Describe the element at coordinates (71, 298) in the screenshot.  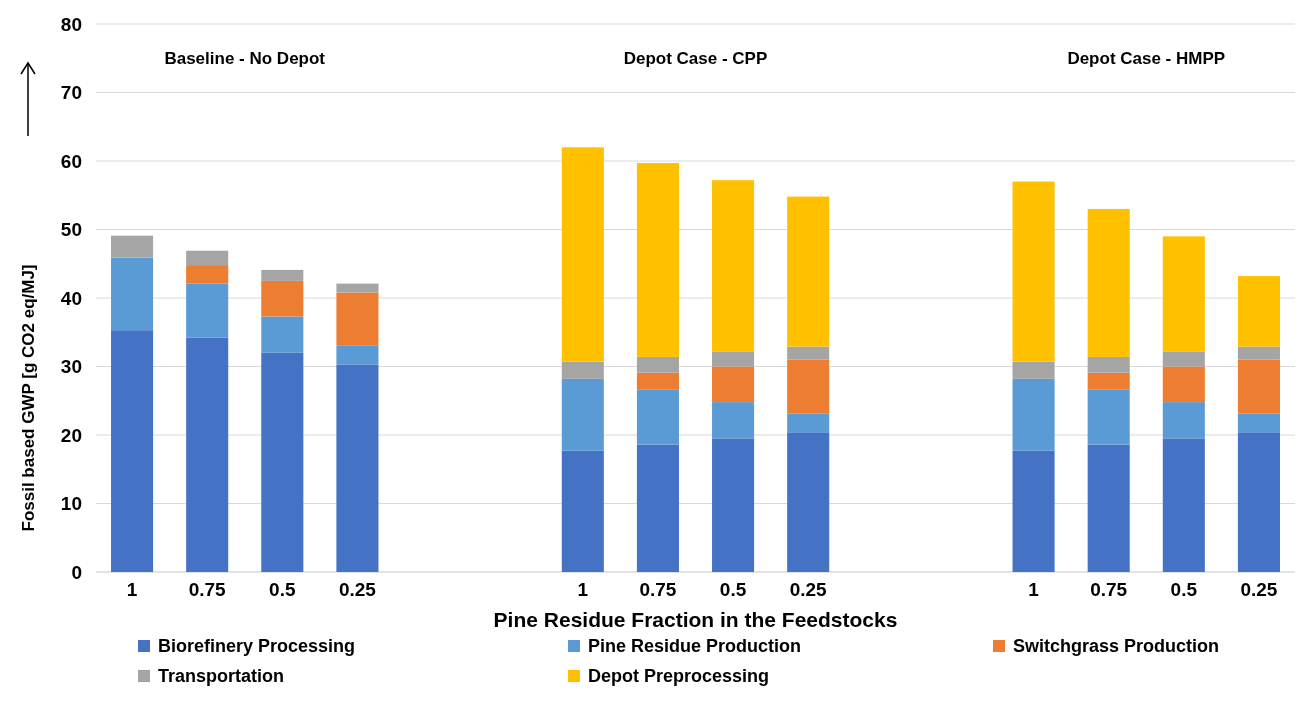
I see `y-tick-label: 40` at that location.